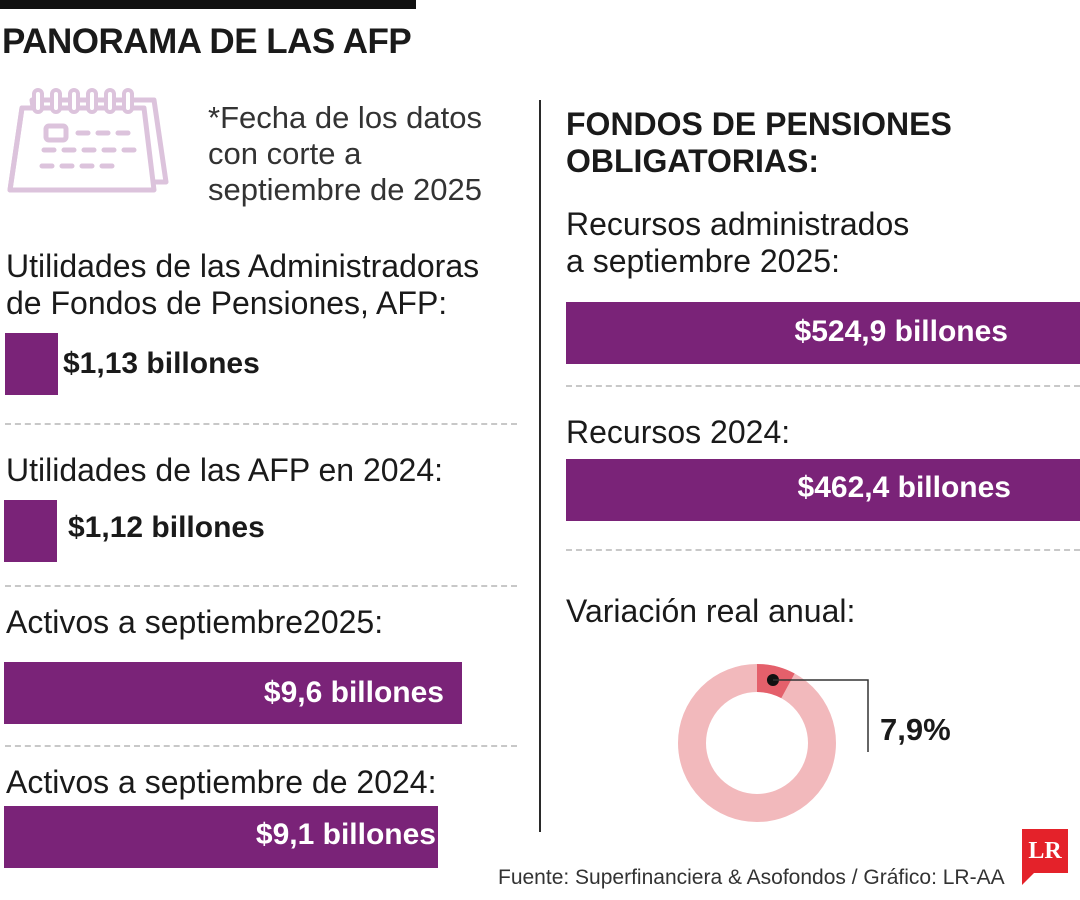 This screenshot has width=1080, height=900. I want to click on bar-recursos-2024, so click(823, 490).